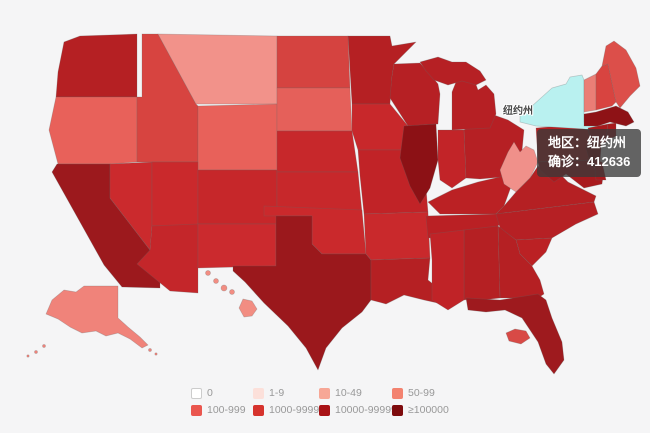  I want to click on legend-item: ≥100000, so click(420, 410).